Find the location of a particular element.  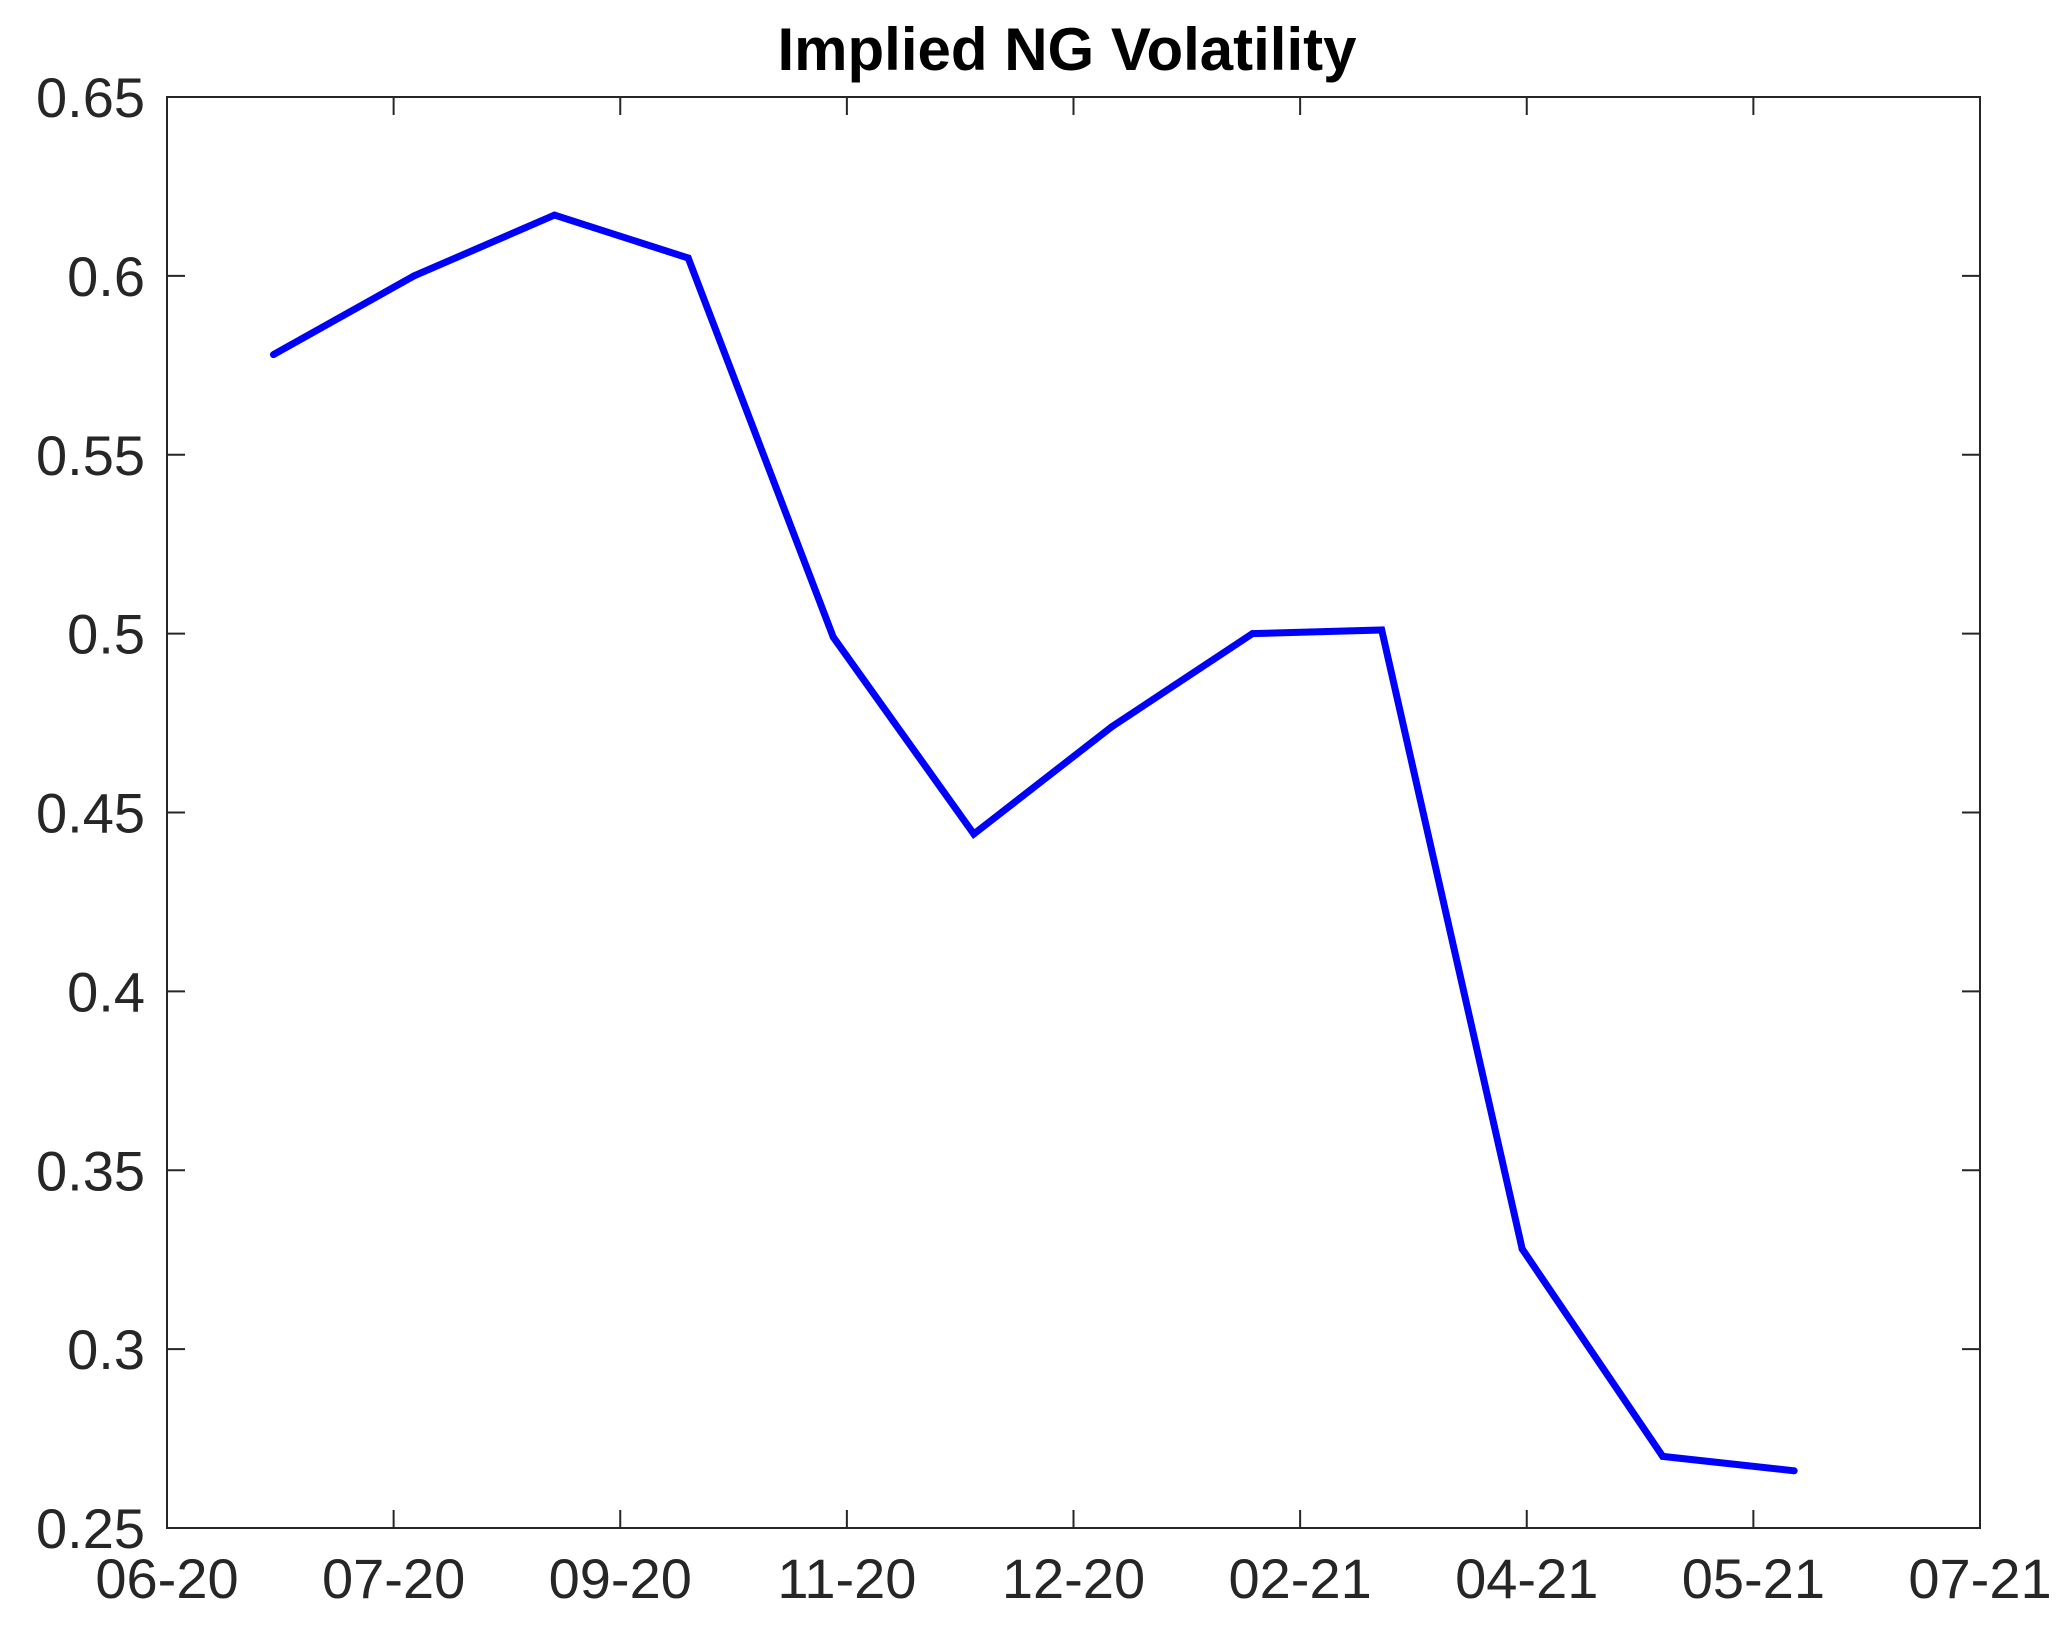

y-tick-label: 0.4 is located at coordinates (106, 991).